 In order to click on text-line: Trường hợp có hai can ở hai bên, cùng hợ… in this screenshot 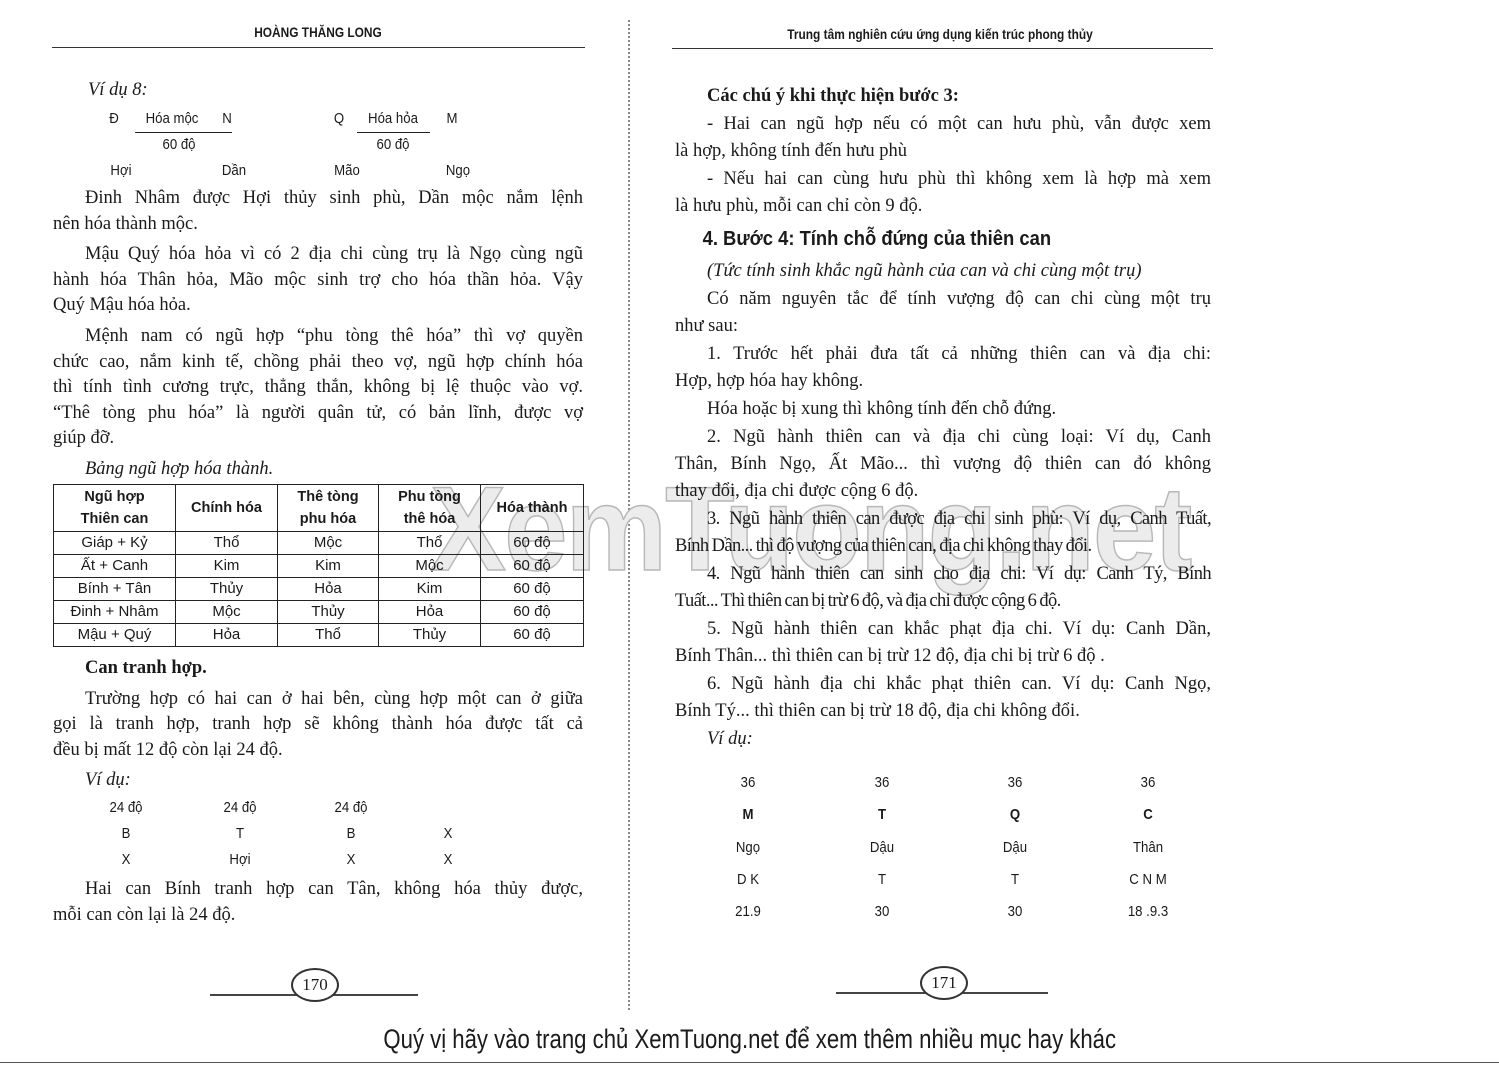, I will do `click(334, 698)`.